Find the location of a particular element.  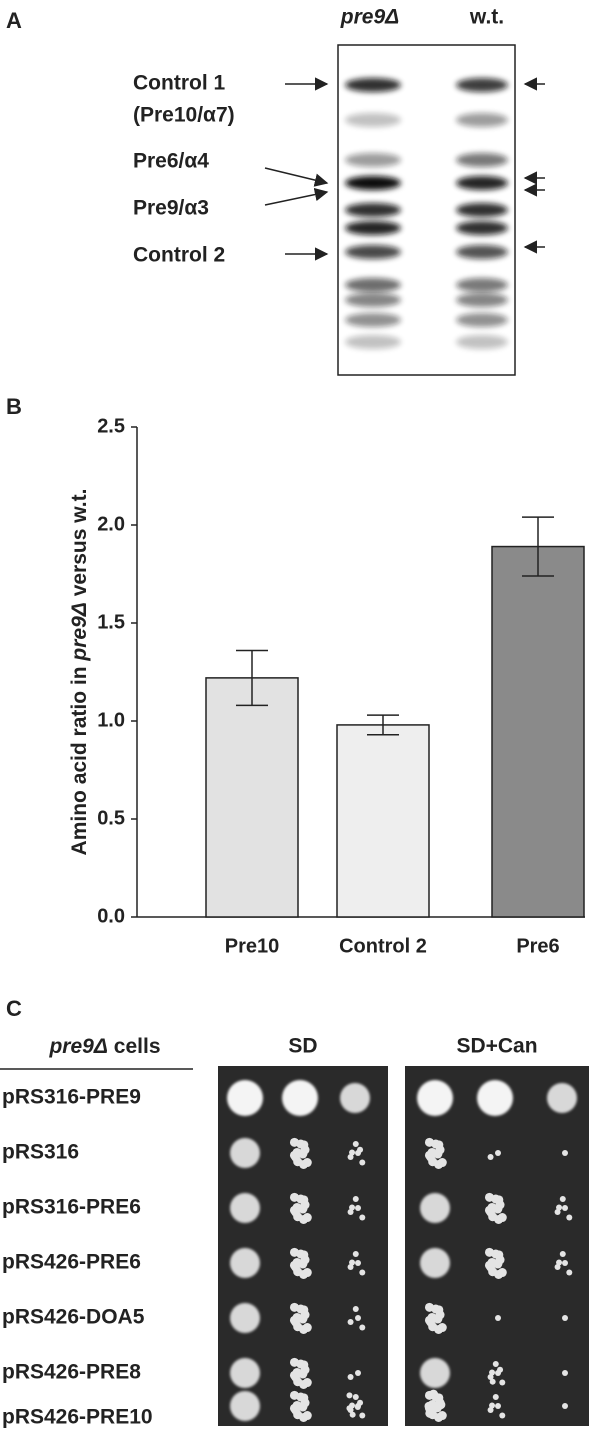

panel-letter: C is located at coordinates (14, 1008).